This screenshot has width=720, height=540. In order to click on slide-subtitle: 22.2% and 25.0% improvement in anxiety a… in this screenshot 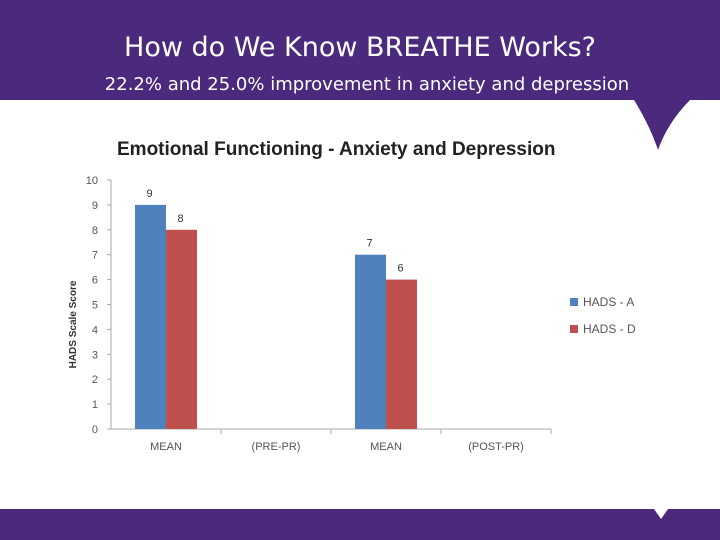, I will do `click(367, 84)`.